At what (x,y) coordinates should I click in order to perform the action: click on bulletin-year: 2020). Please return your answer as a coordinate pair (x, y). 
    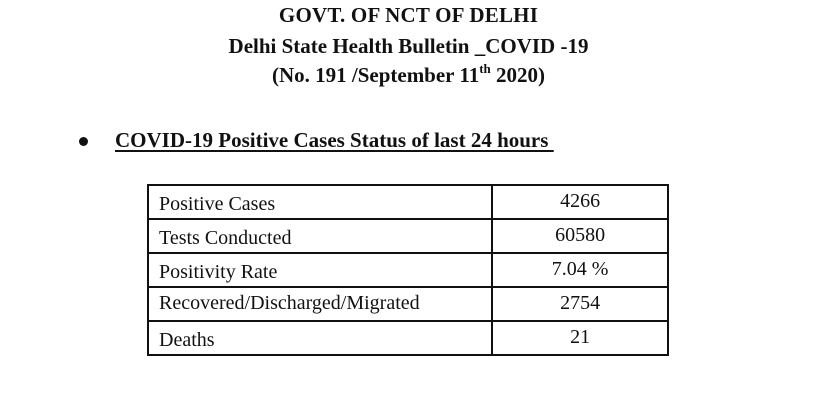
    Looking at the image, I should click on (518, 75).